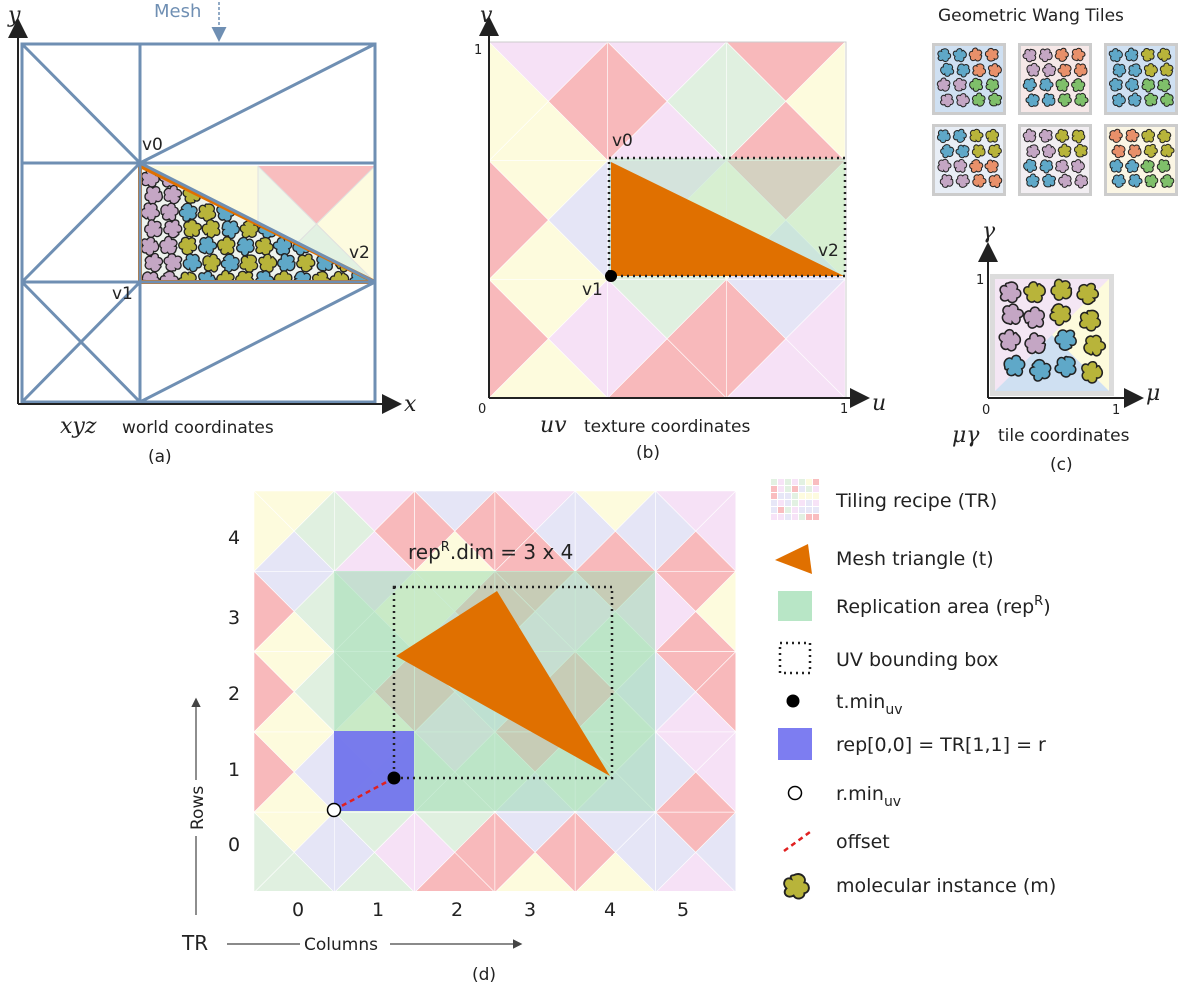 The width and height of the screenshot is (1196, 995). Describe the element at coordinates (553, 425) in the screenshot. I see `uv-math: uv` at that location.